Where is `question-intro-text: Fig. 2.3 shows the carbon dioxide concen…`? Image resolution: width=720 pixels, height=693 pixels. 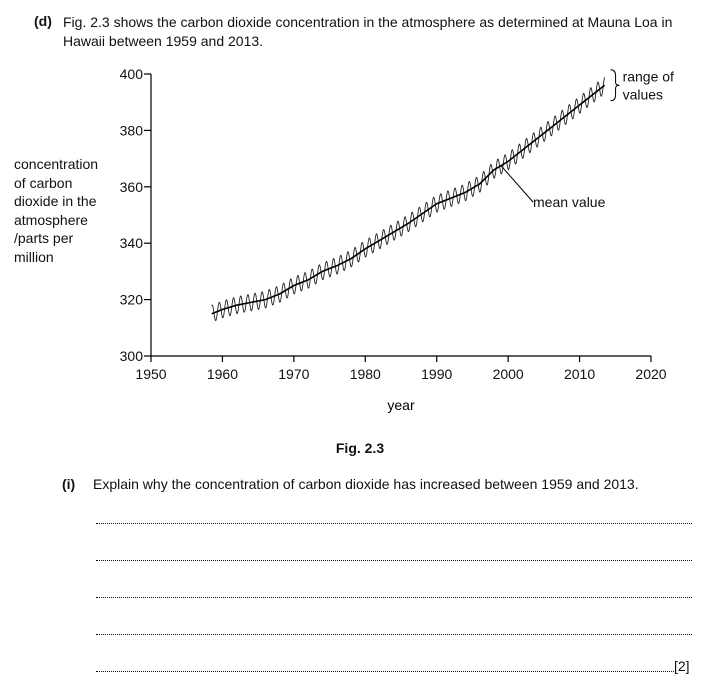 question-intro-text: Fig. 2.3 shows the carbon dioxide concen… is located at coordinates (368, 31).